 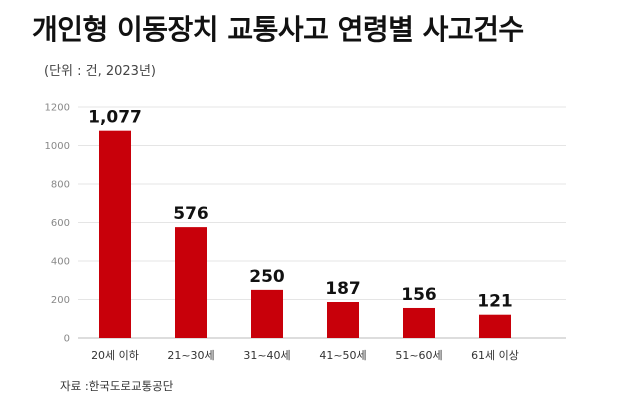 I want to click on x-tick-label: 51~60세, so click(x=418, y=355).